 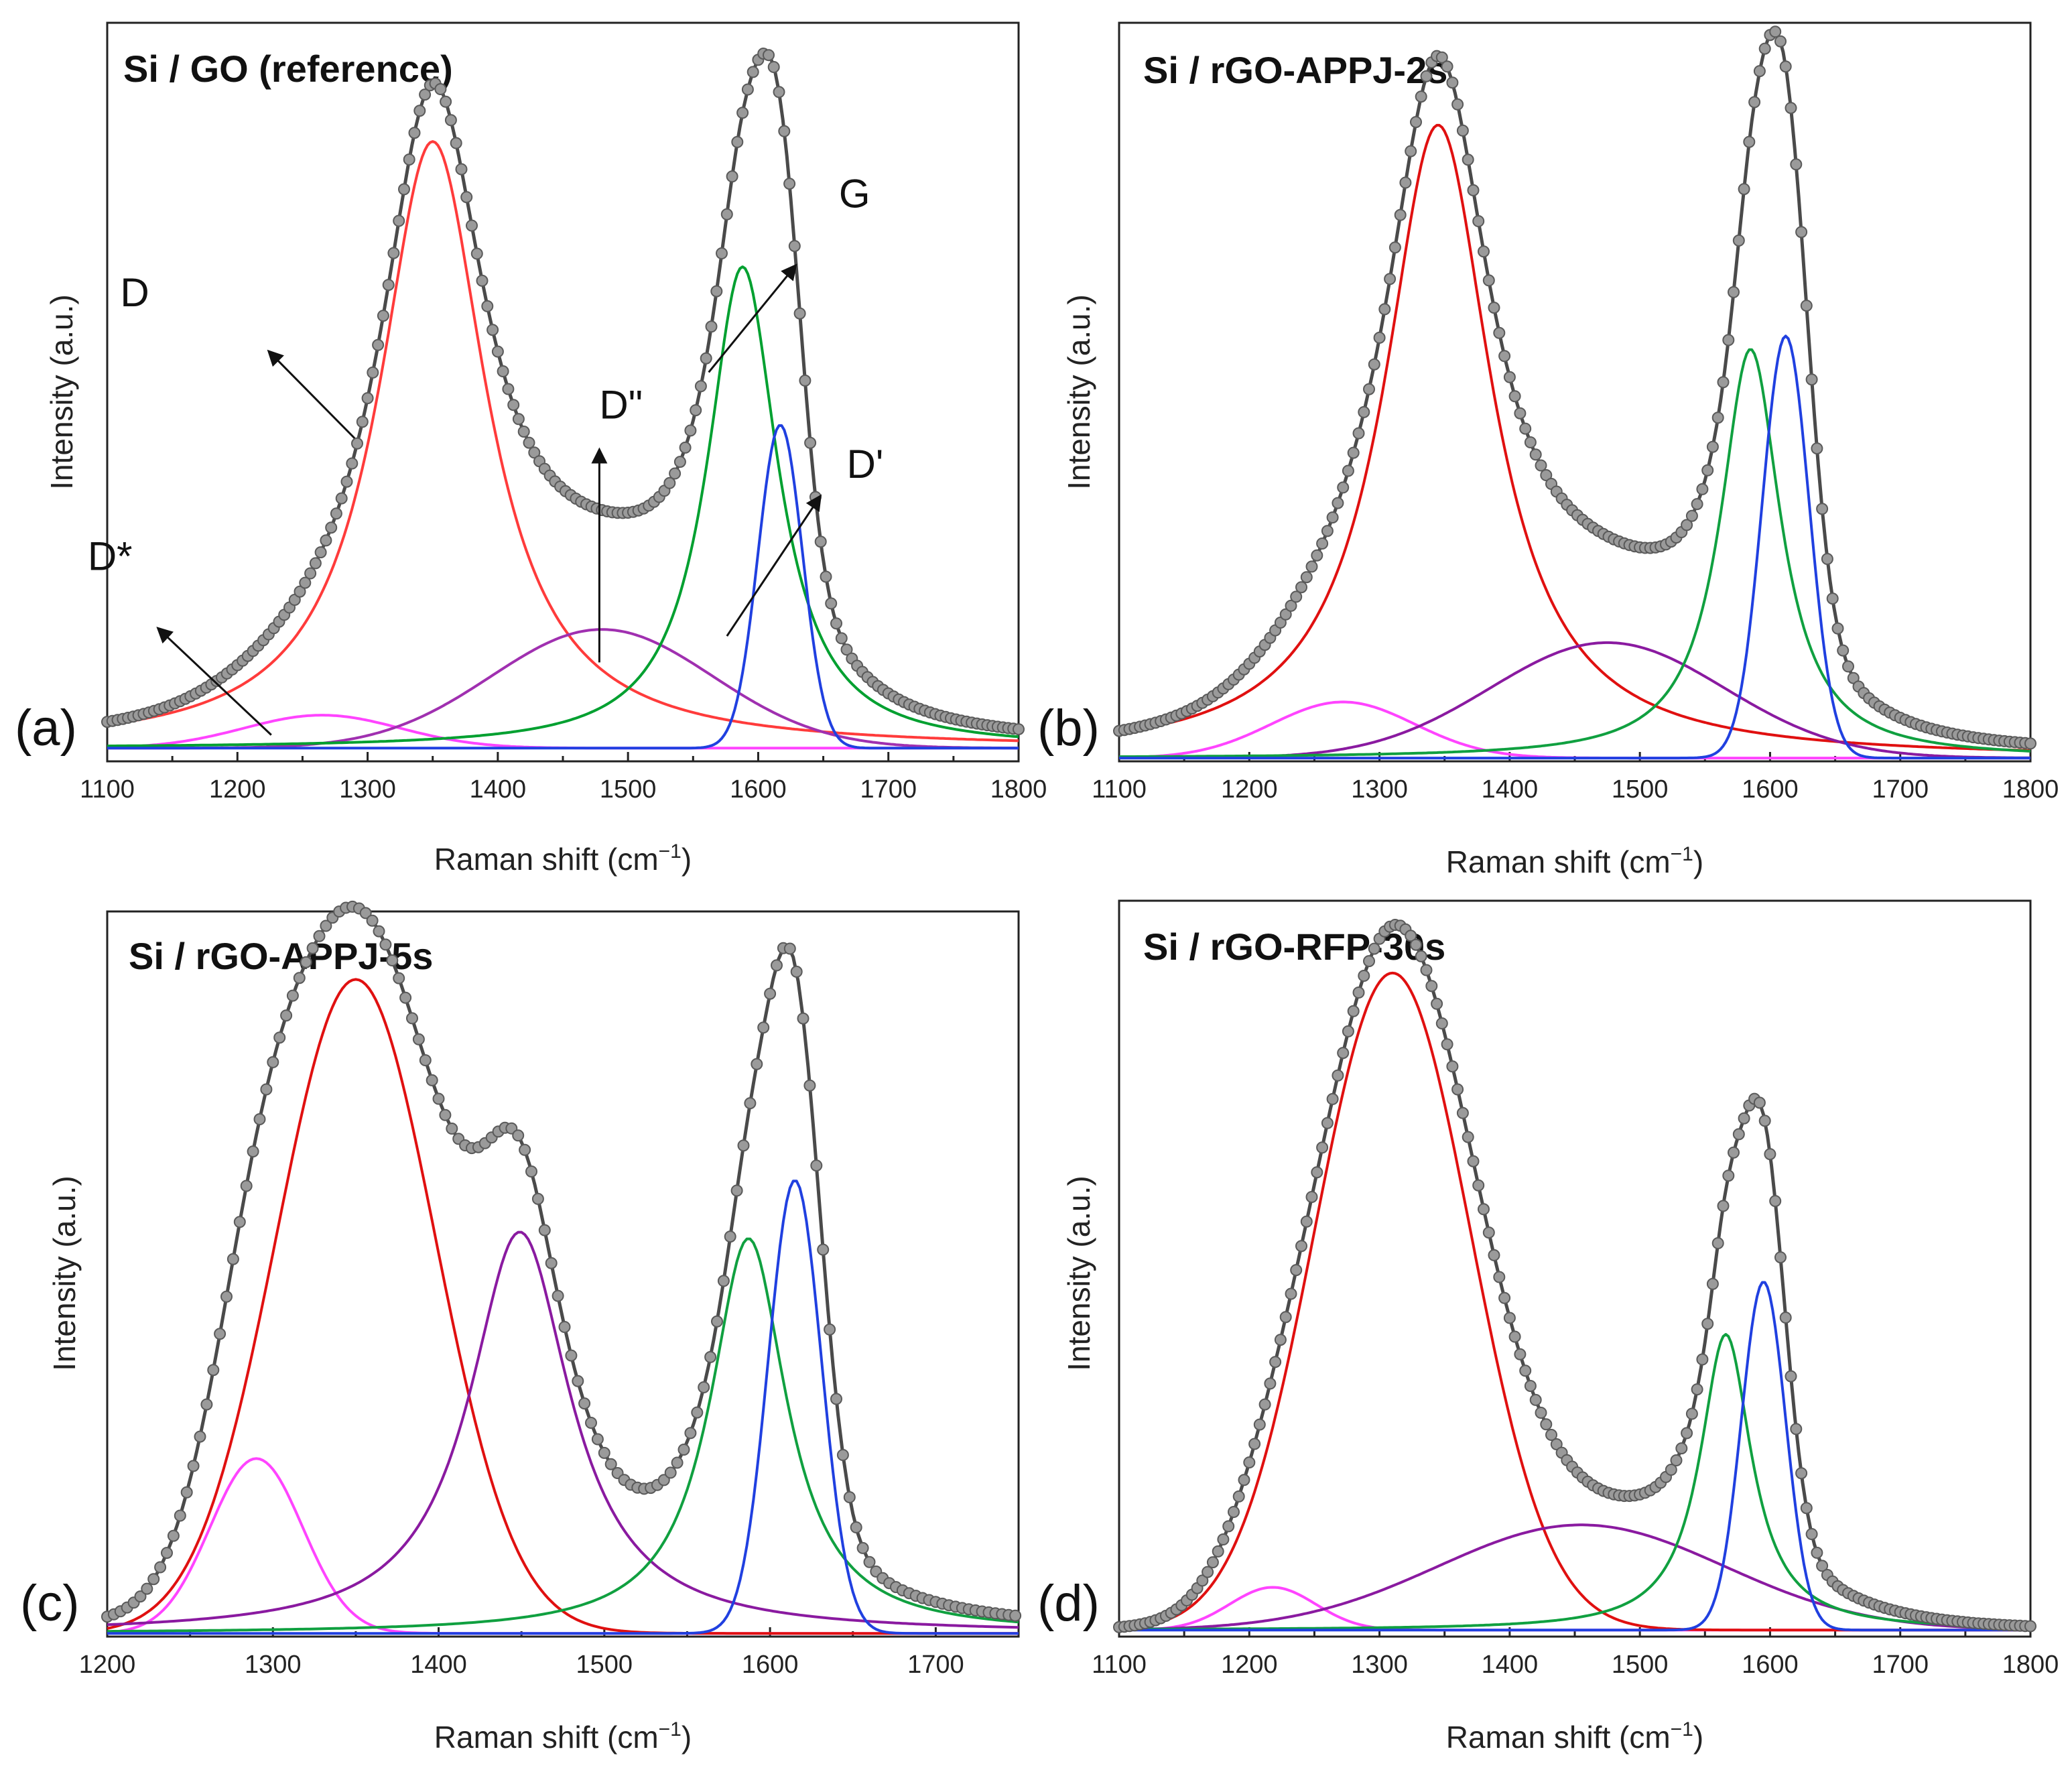 I want to click on panel-d-ylabel: Intensity (a.u.), so click(x=1078, y=1273).